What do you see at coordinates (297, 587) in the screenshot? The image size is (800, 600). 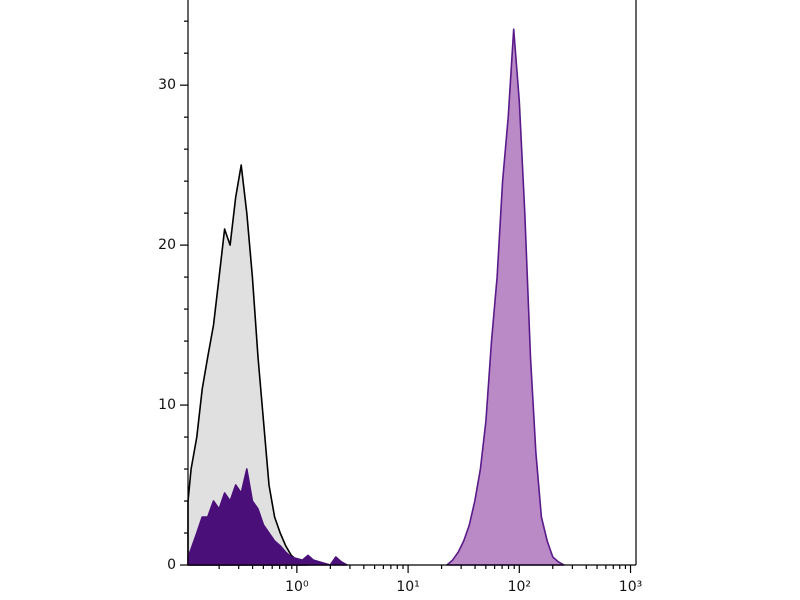 I see `x-tick-label: 10⁰` at bounding box center [297, 587].